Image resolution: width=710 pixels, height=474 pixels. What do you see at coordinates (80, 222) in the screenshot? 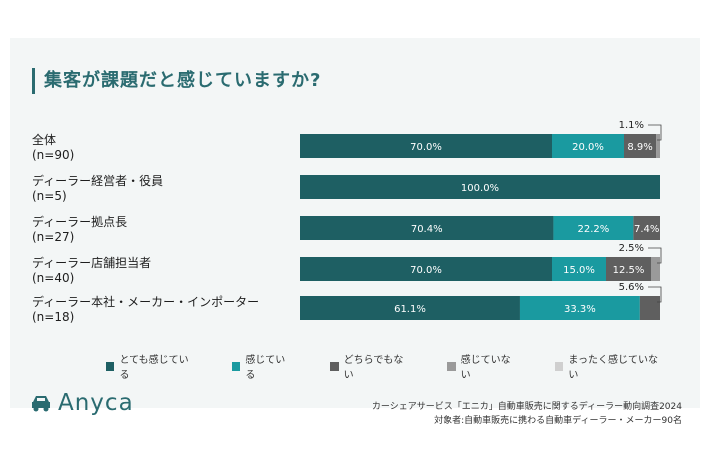
I see `row-label-name: ディーラー拠点長` at bounding box center [80, 222].